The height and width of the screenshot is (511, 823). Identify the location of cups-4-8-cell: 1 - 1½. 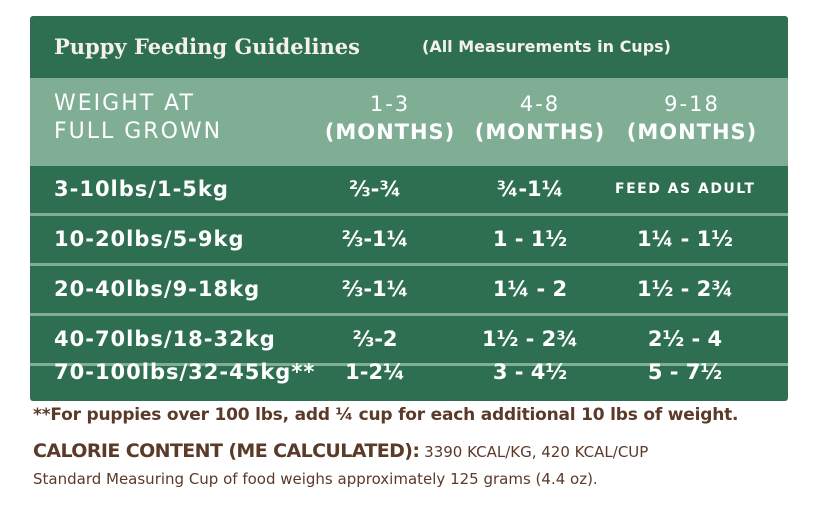
(530, 239).